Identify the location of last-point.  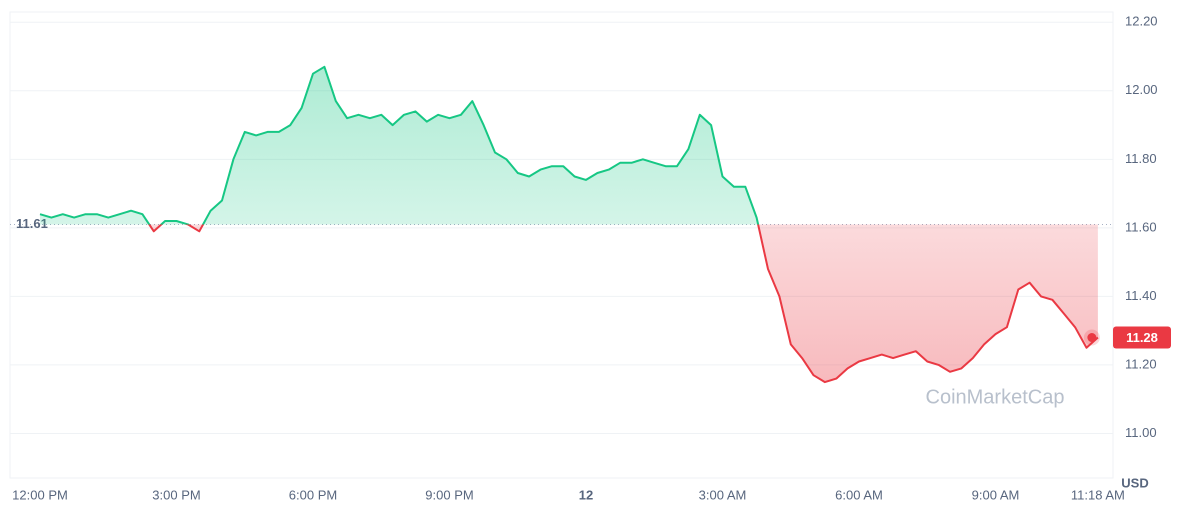
(1092, 338).